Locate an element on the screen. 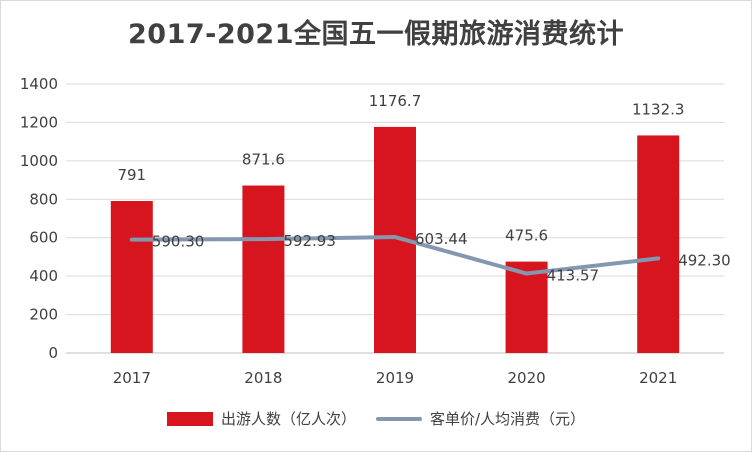  bar-data-label: 1132.3 is located at coordinates (658, 109).